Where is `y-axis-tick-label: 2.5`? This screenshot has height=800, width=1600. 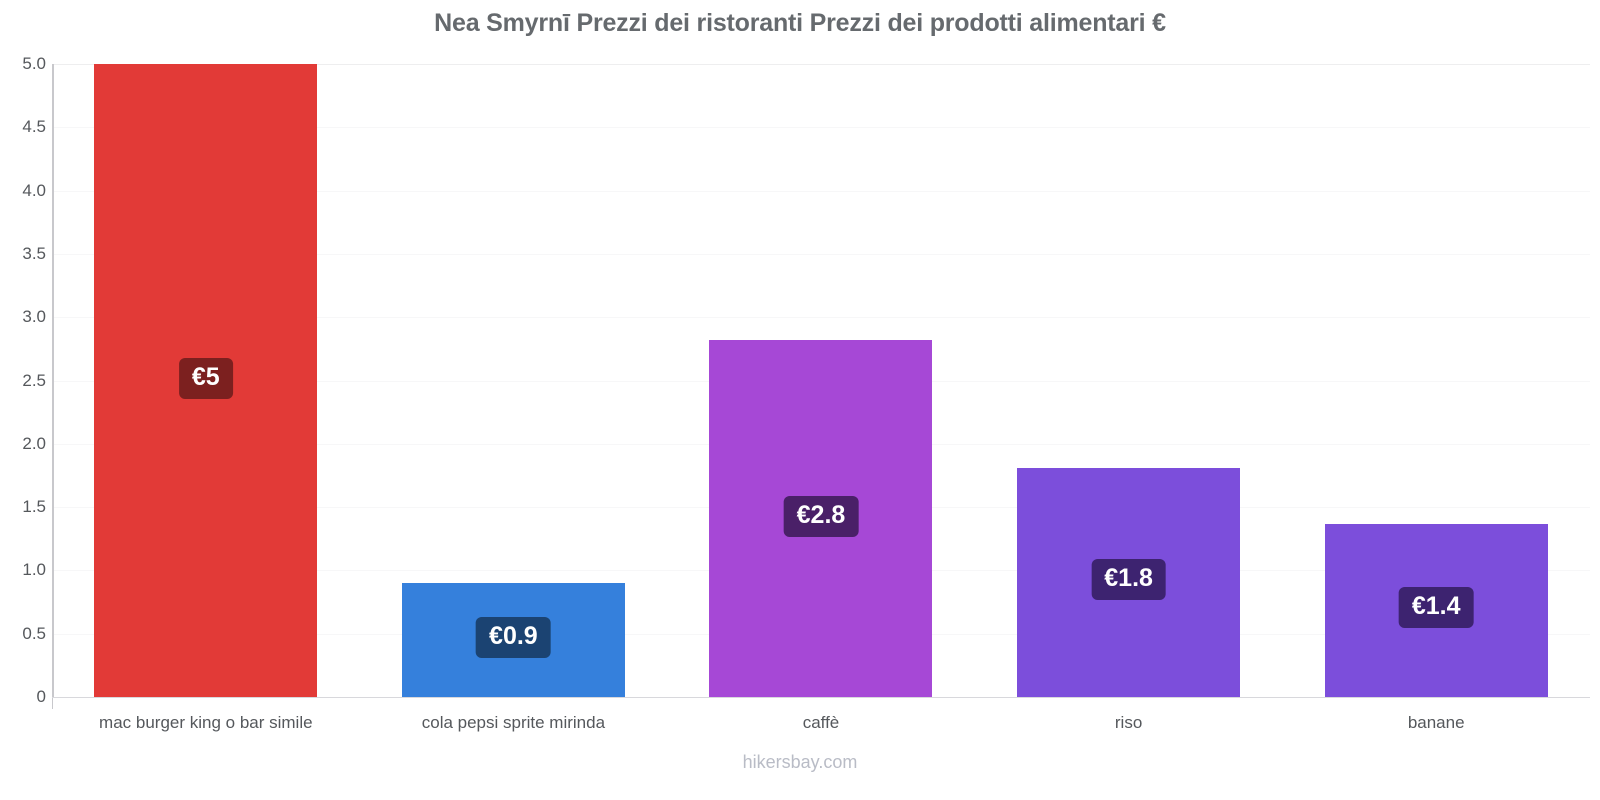 y-axis-tick-label: 2.5 is located at coordinates (34, 380).